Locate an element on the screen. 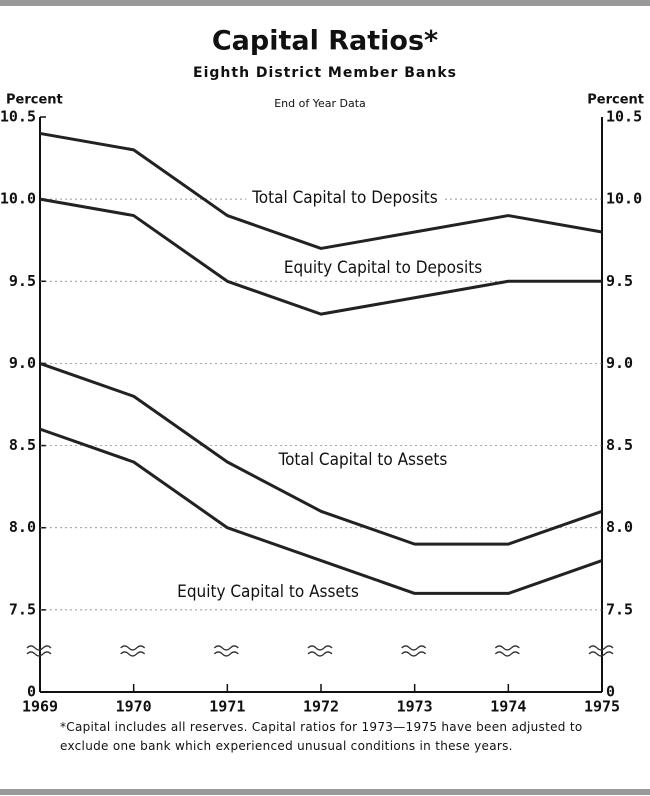 Image resolution: width=650 pixels, height=796 pixels. y2-tick-label: 8.0 is located at coordinates (619, 527).